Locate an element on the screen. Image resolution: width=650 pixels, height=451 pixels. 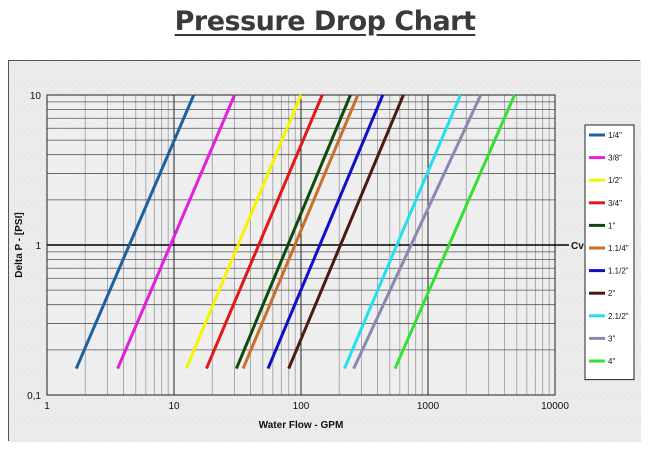
series-line-1-1-4- is located at coordinates (300, 232).